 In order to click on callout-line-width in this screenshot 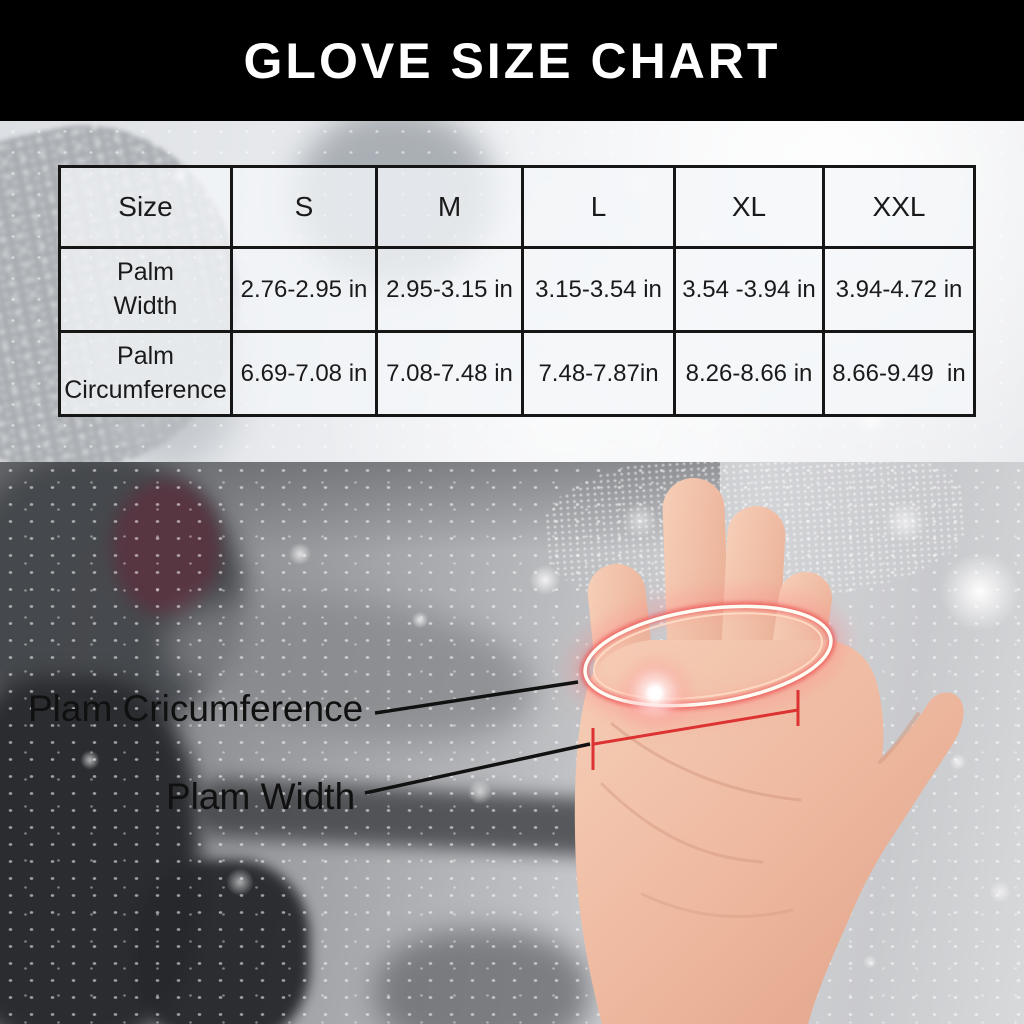, I will do `click(477, 768)`.